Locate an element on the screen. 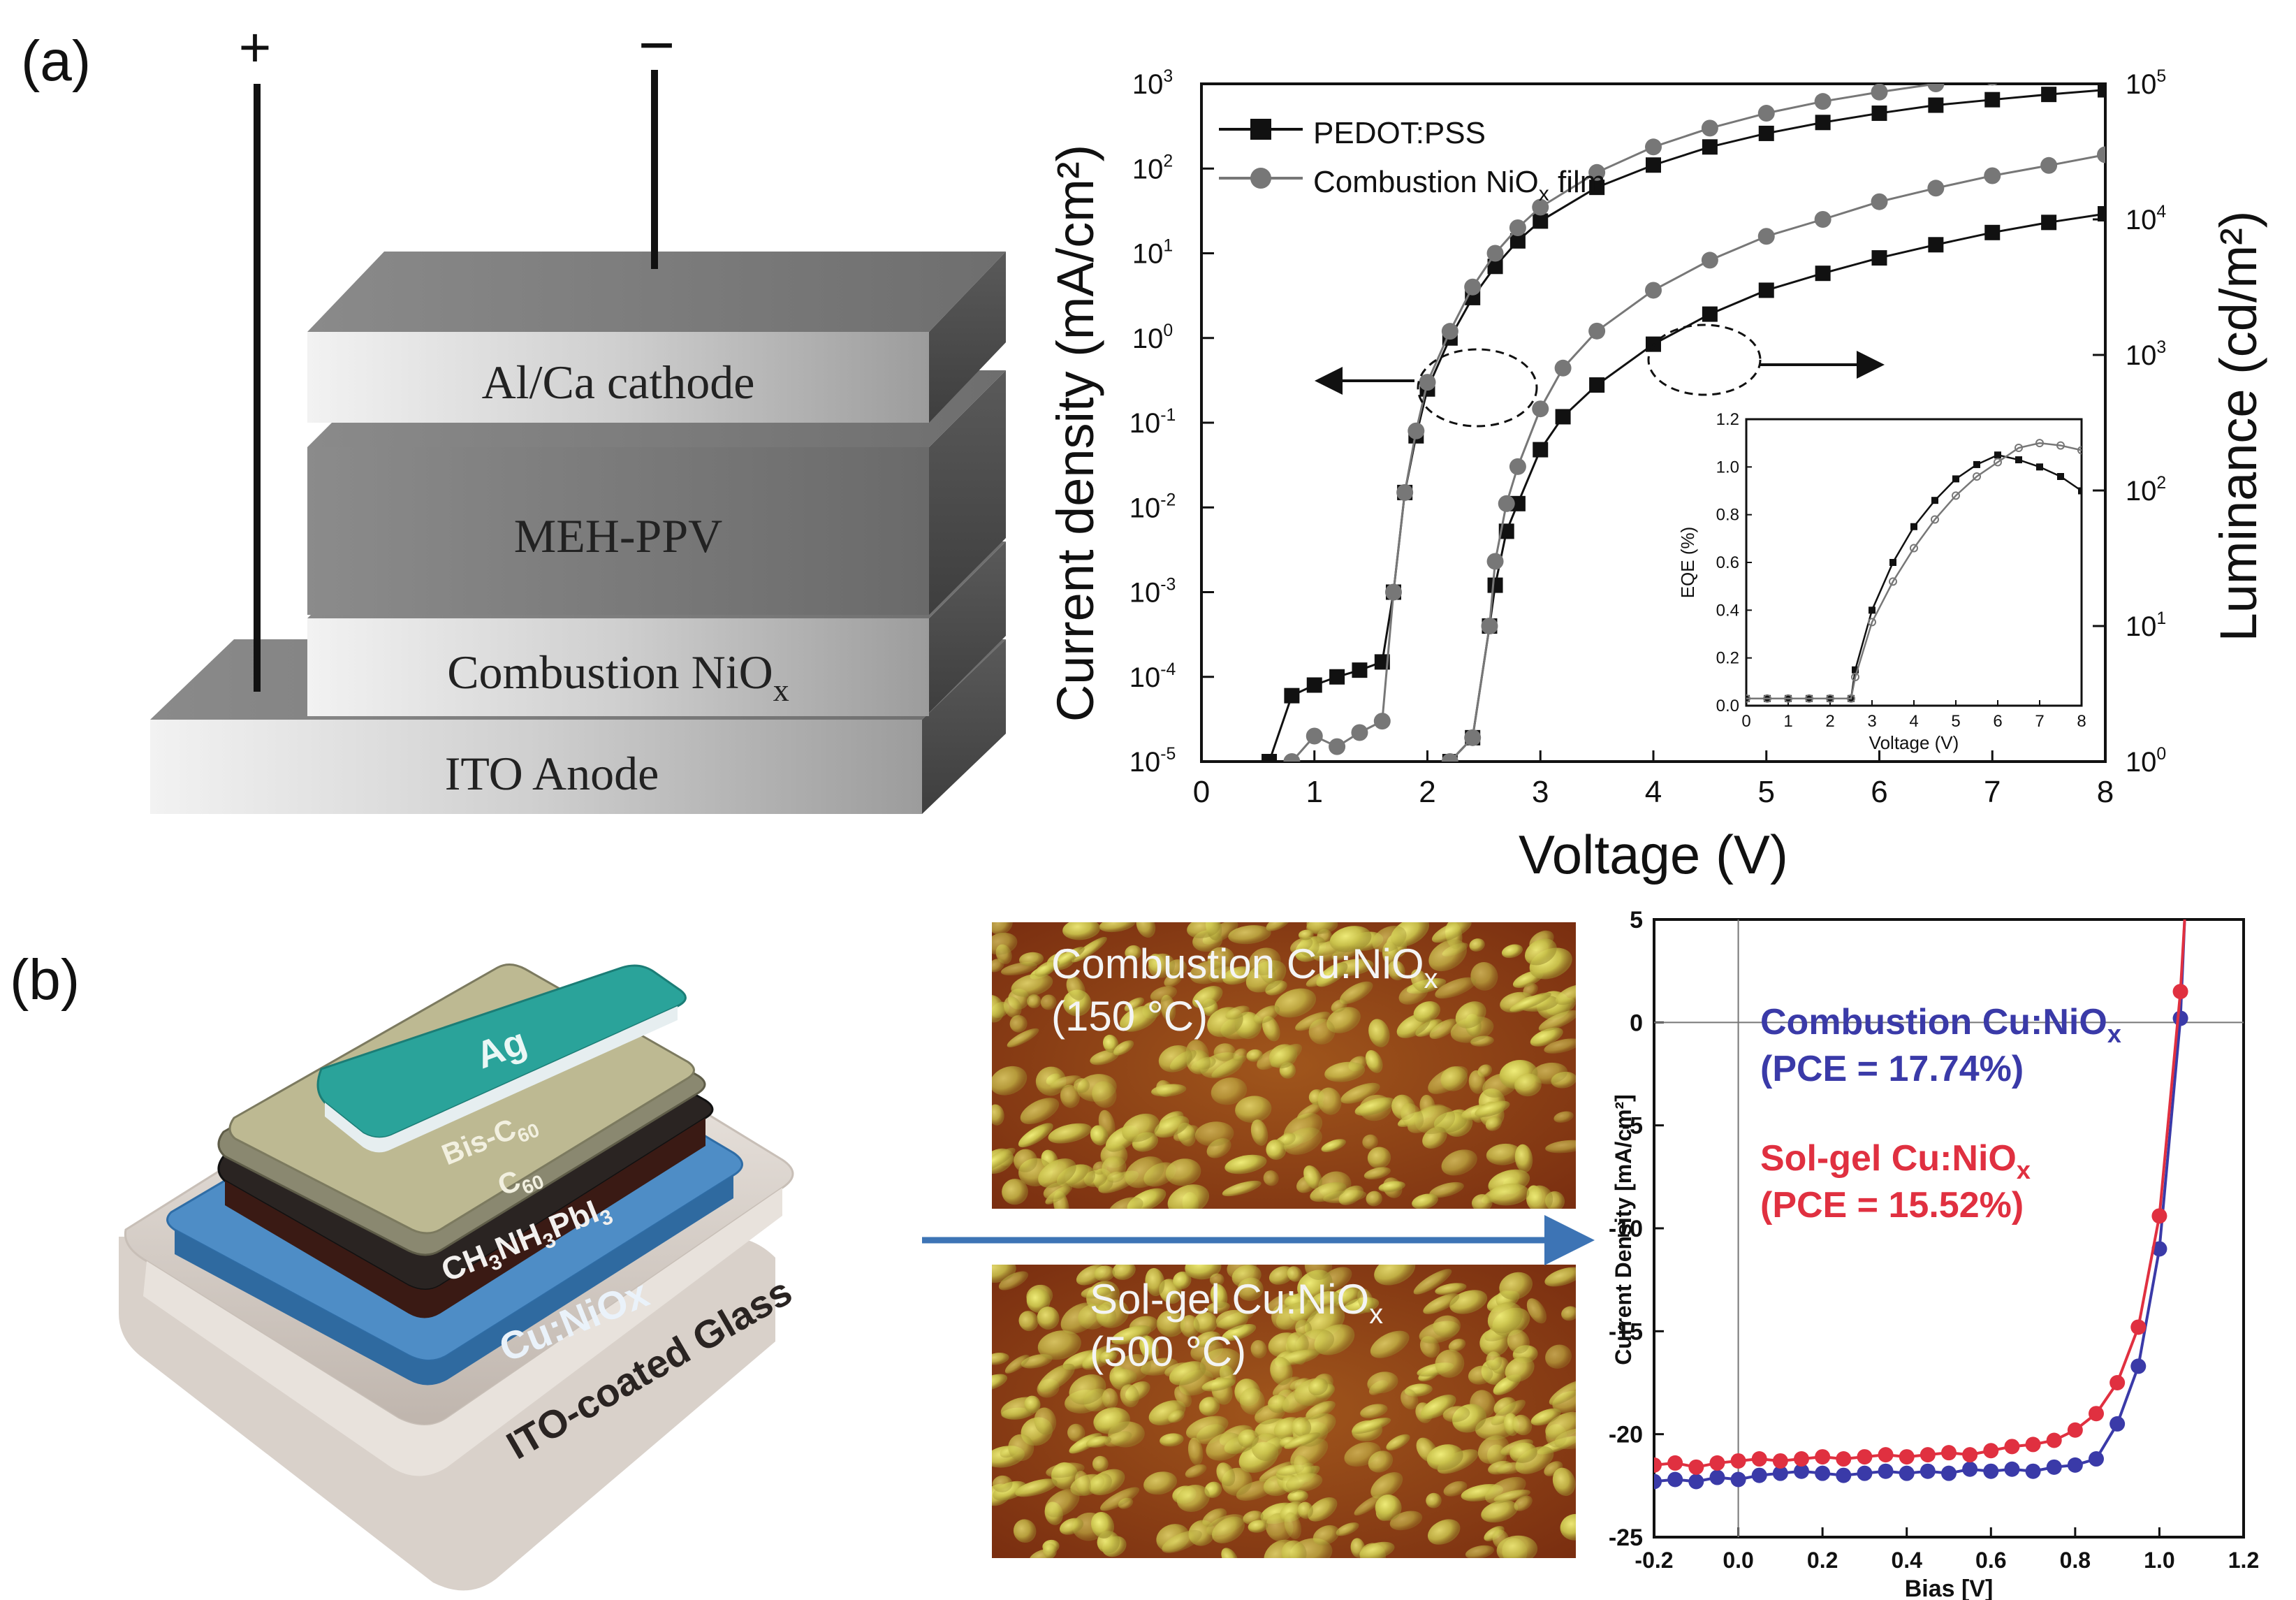  jv-y-tick-label: -20 is located at coordinates (1626, 1435).